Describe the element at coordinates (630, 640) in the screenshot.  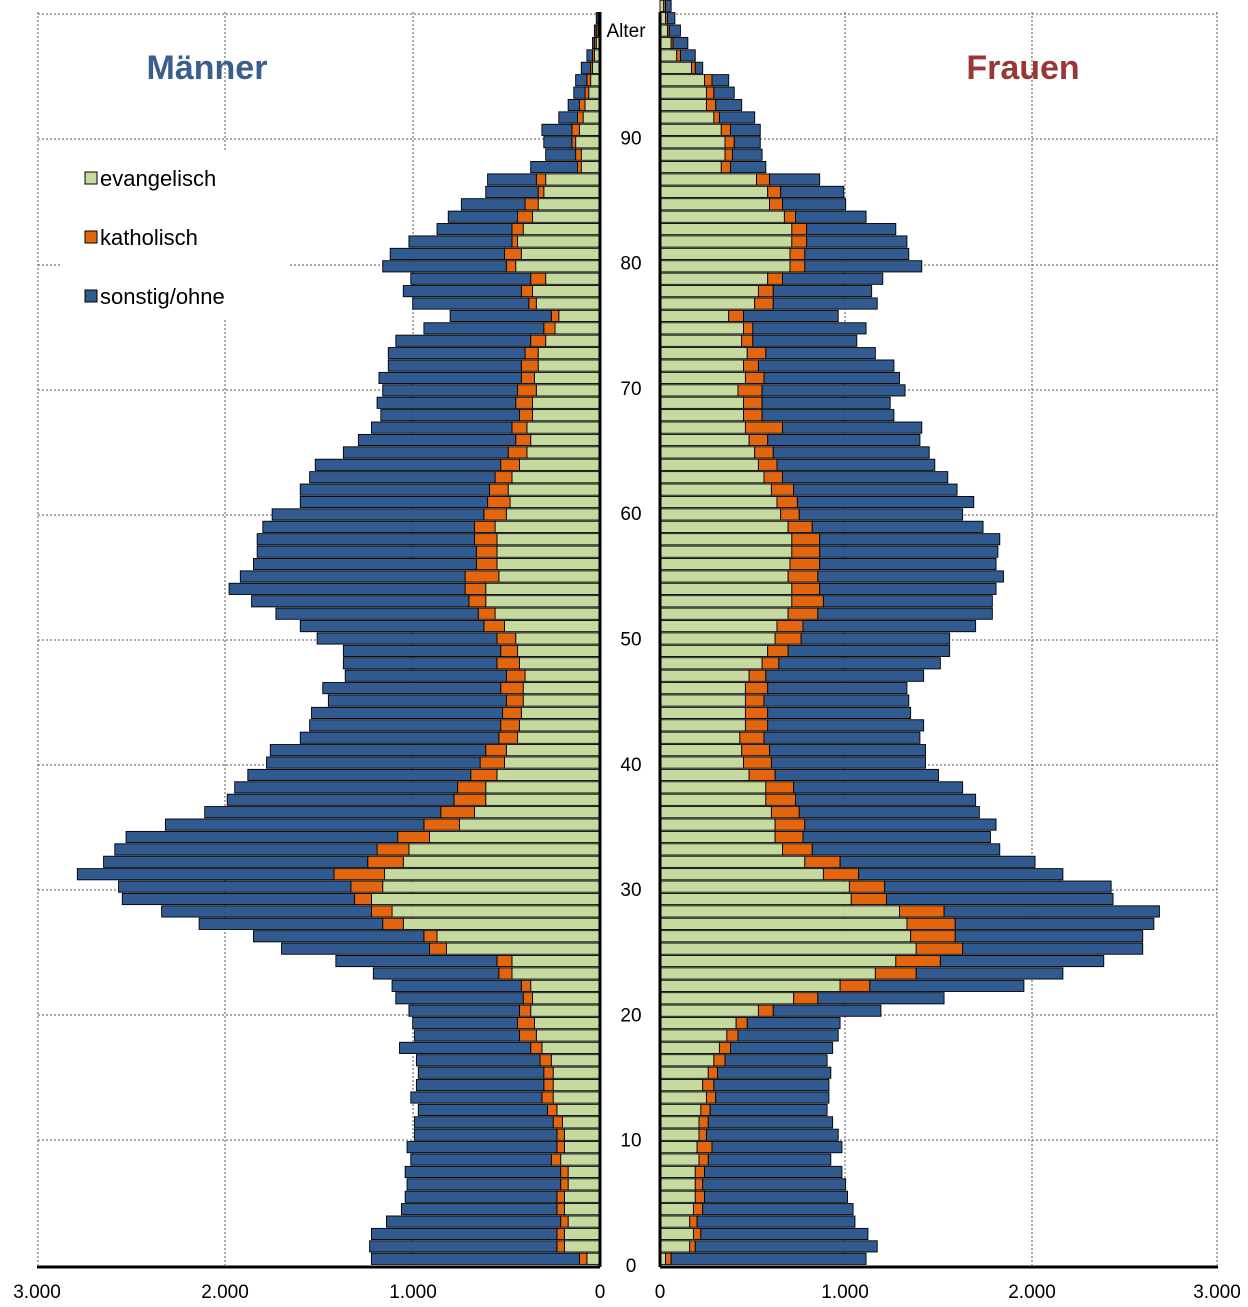
I see `age-tick-label: 50` at that location.